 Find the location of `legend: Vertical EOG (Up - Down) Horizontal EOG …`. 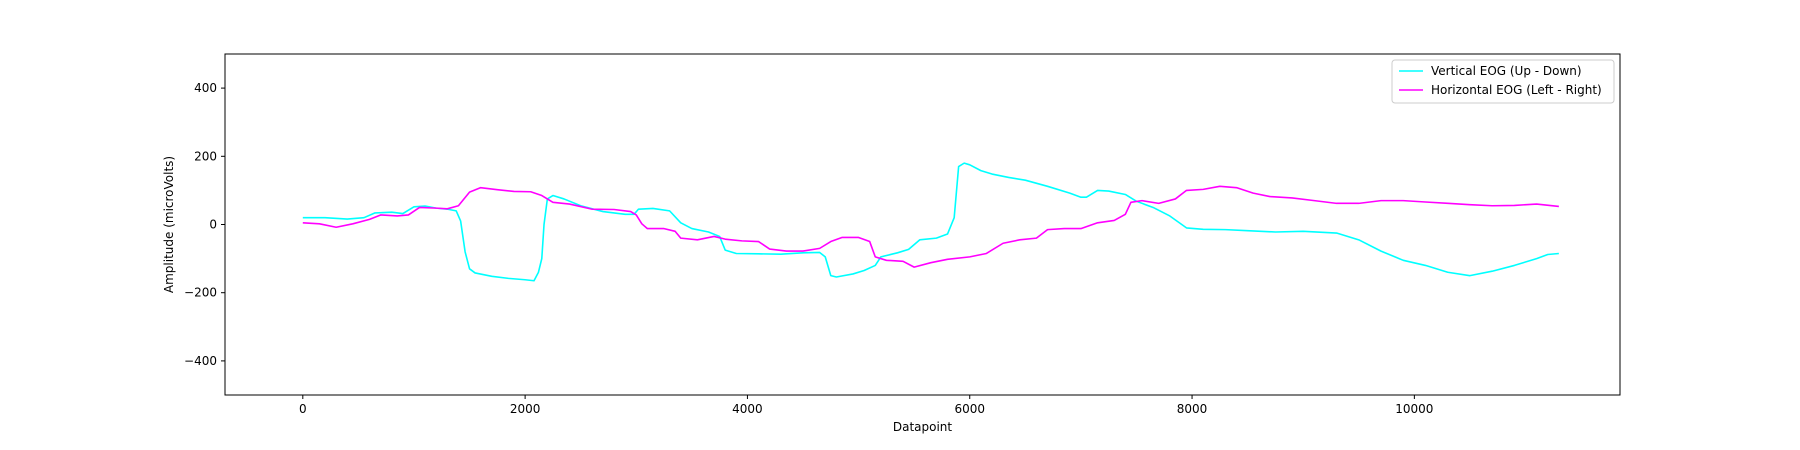

legend: Vertical EOG (Up - Down) Horizontal EOG … is located at coordinates (1503, 81).